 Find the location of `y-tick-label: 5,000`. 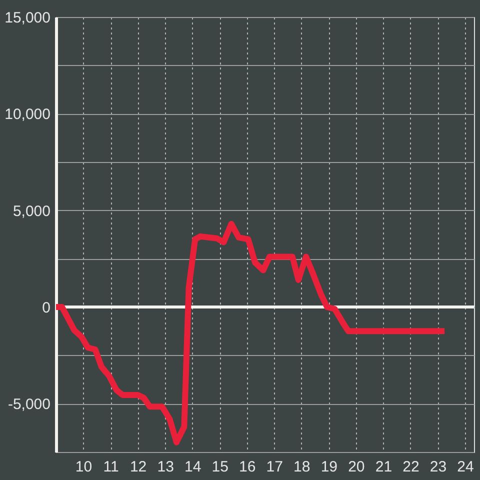

y-tick-label: 5,000 is located at coordinates (31, 211).